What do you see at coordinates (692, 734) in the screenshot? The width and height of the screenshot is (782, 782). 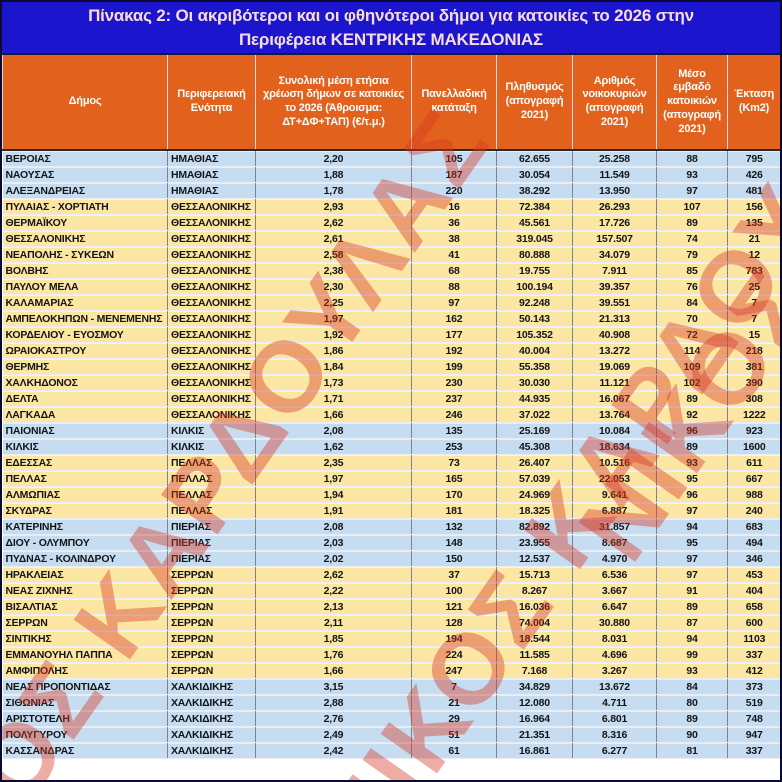 I see `cell-emvado: 90` at bounding box center [692, 734].